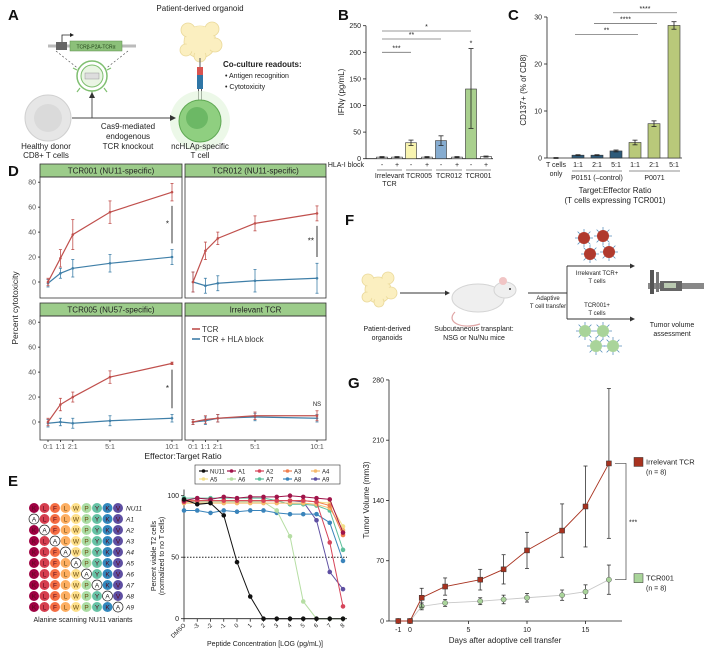  Describe the element at coordinates (330, 505) in the screenshot. I see `data-point-a3` at that location.